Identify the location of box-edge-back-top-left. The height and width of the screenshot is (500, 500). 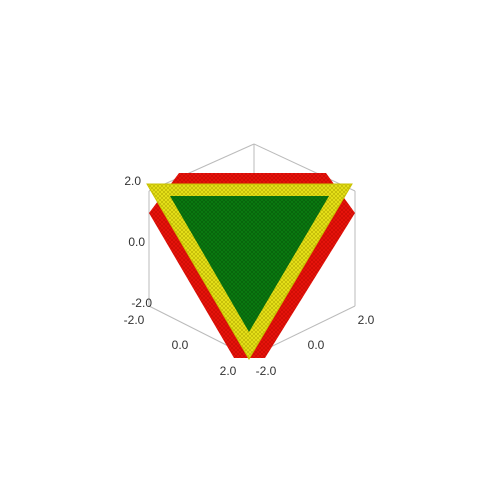
(201, 167).